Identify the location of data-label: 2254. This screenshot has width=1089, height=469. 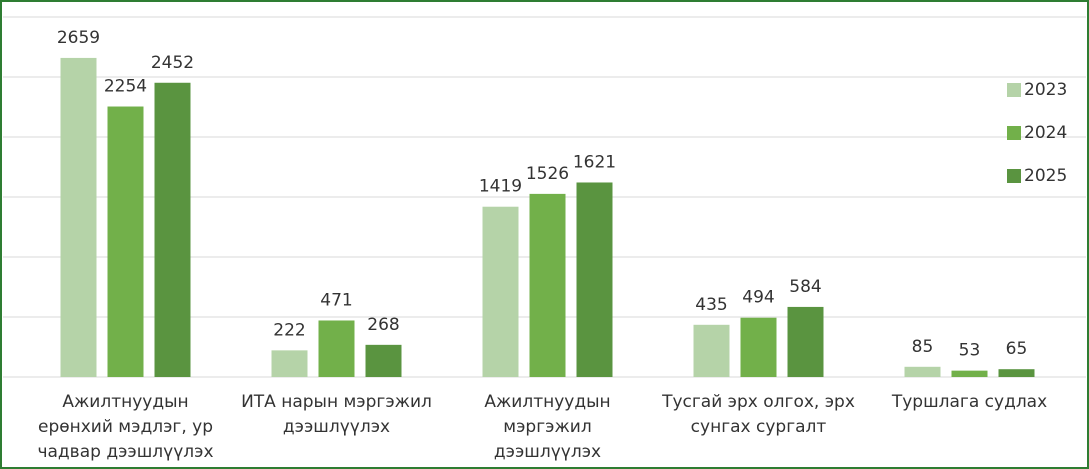
(125, 87).